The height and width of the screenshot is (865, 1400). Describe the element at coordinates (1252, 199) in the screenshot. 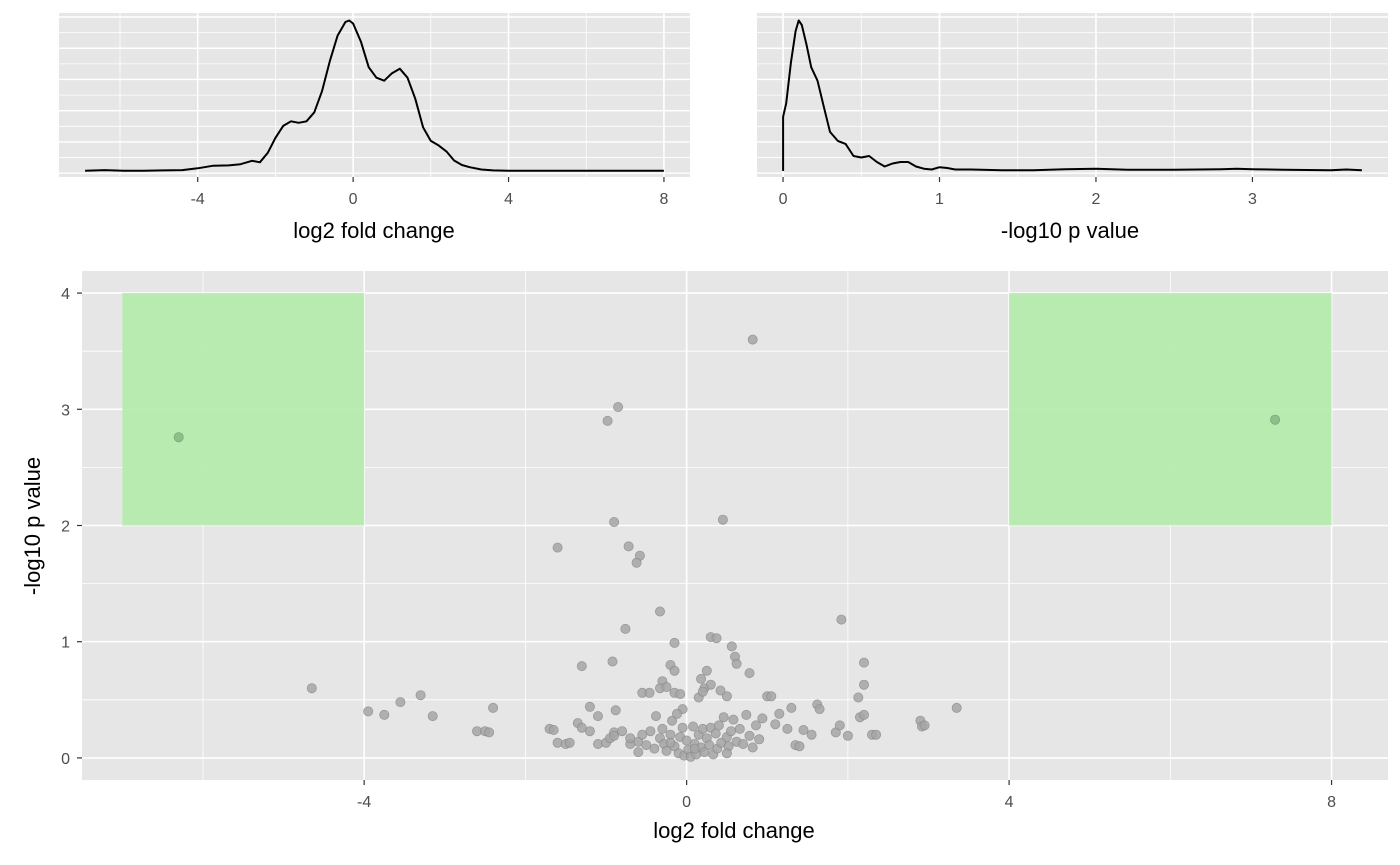

I see `pv-x-tick-label: 3` at that location.